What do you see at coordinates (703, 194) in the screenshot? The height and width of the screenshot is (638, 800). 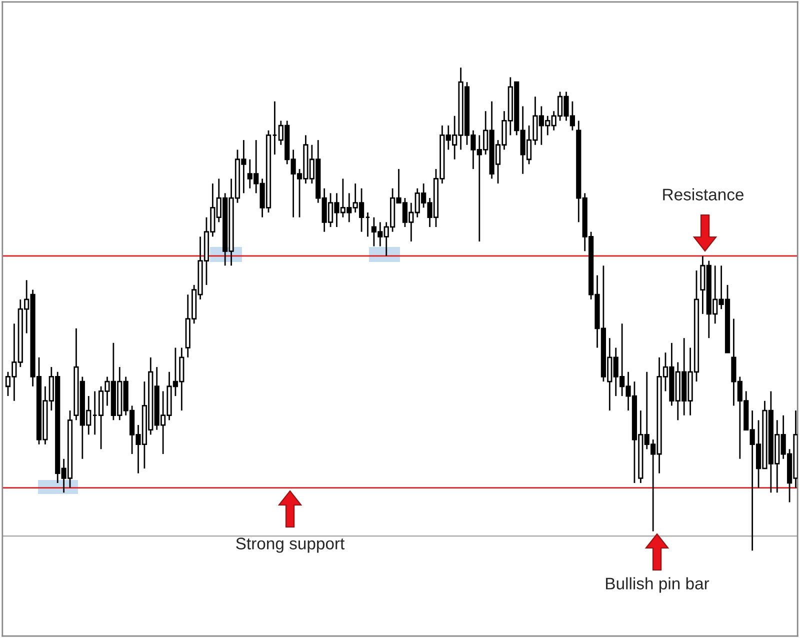 I see `annotation: Resistance` at bounding box center [703, 194].